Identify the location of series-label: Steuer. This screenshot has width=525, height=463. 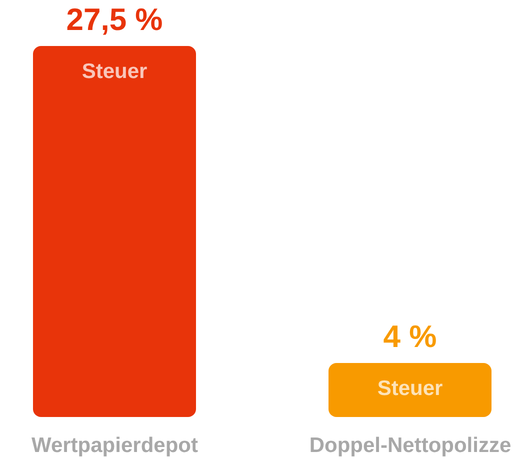
(115, 71).